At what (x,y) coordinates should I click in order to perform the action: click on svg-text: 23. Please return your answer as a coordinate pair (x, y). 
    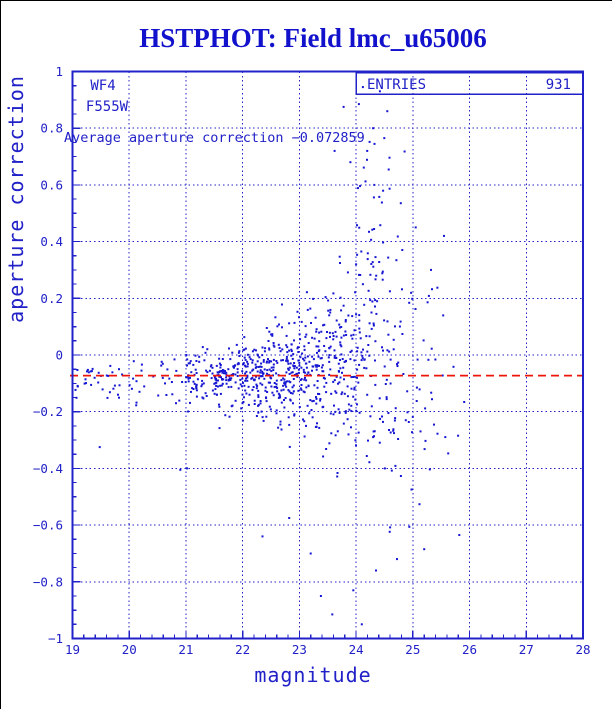
    Looking at the image, I should click on (299, 649).